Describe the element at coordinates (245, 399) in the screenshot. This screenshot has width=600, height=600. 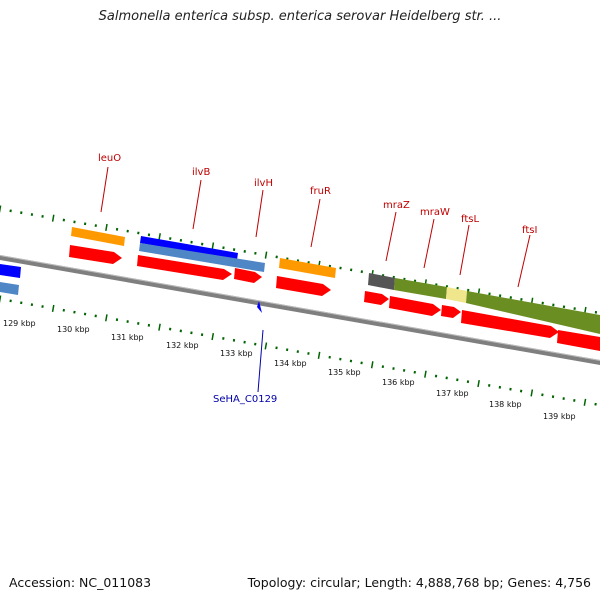
I see `locus-label: SeHA_C0129` at that location.